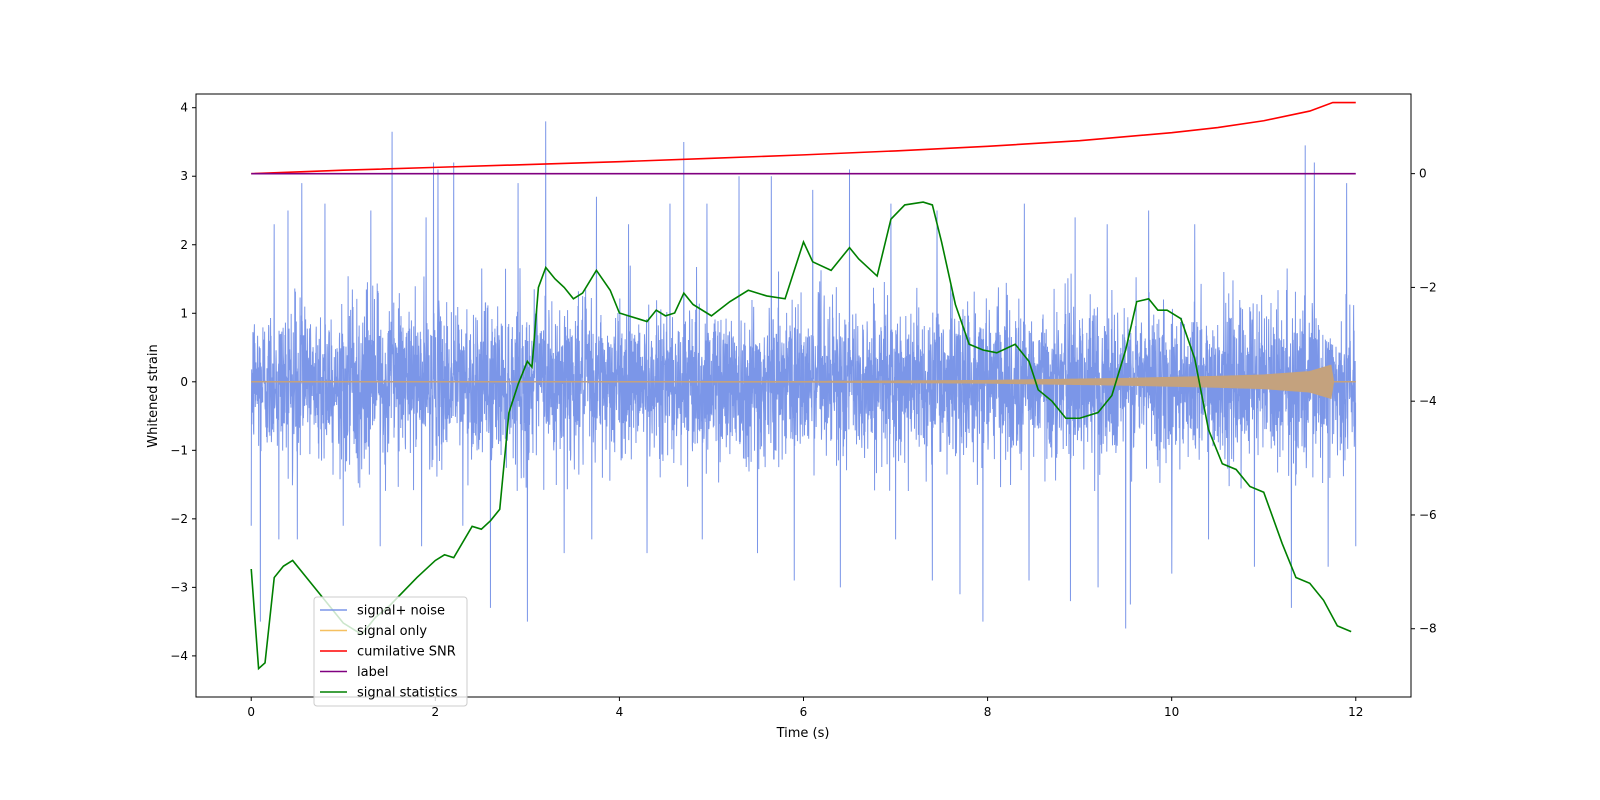 The width and height of the screenshot is (1600, 800). Describe the element at coordinates (179, 519) in the screenshot. I see `y-tick-label: −2` at that location.